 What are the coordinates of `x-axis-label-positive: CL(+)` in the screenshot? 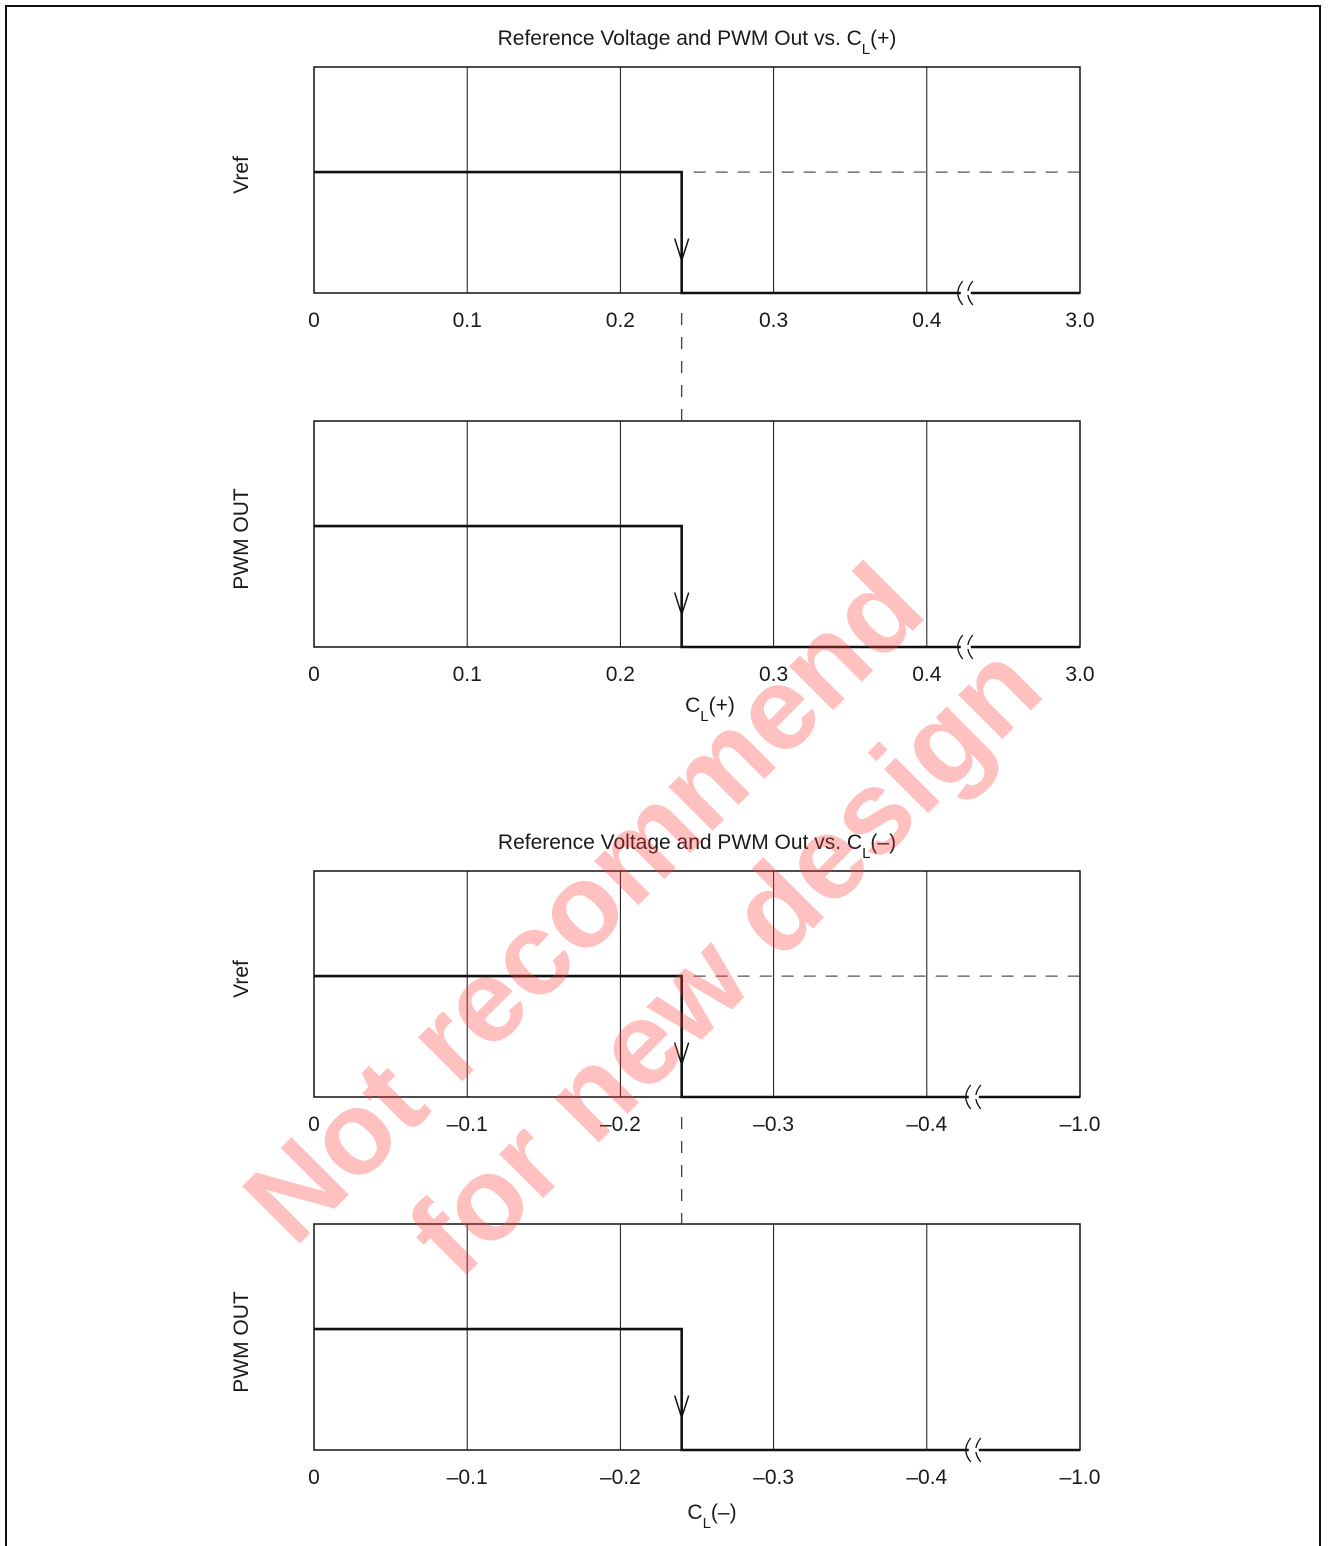 It's located at (710, 709).